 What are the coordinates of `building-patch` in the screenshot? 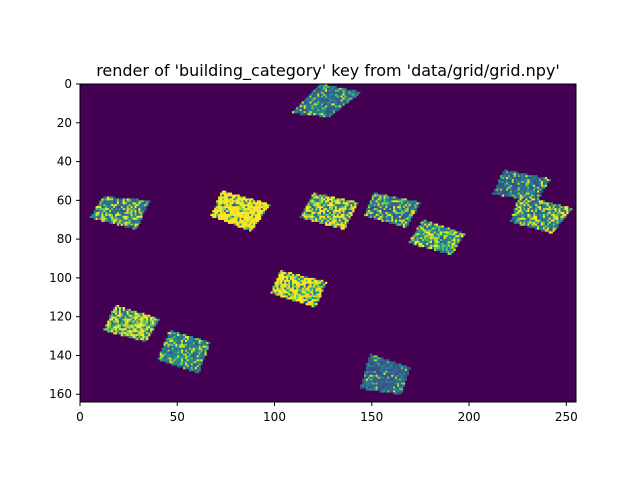 It's located at (184, 352).